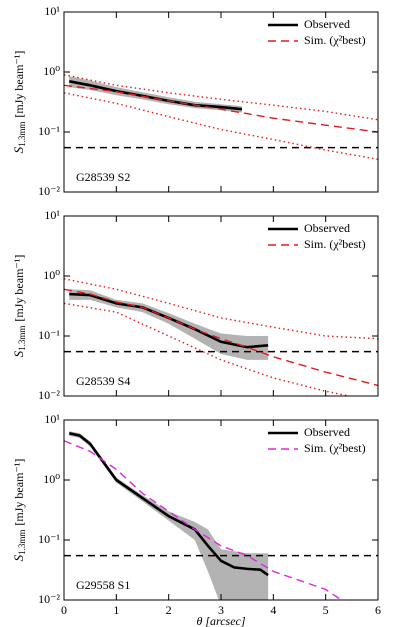 This screenshot has height=627, width=407. I want to click on x-axis-label: θ [arcsec], so click(220, 620).